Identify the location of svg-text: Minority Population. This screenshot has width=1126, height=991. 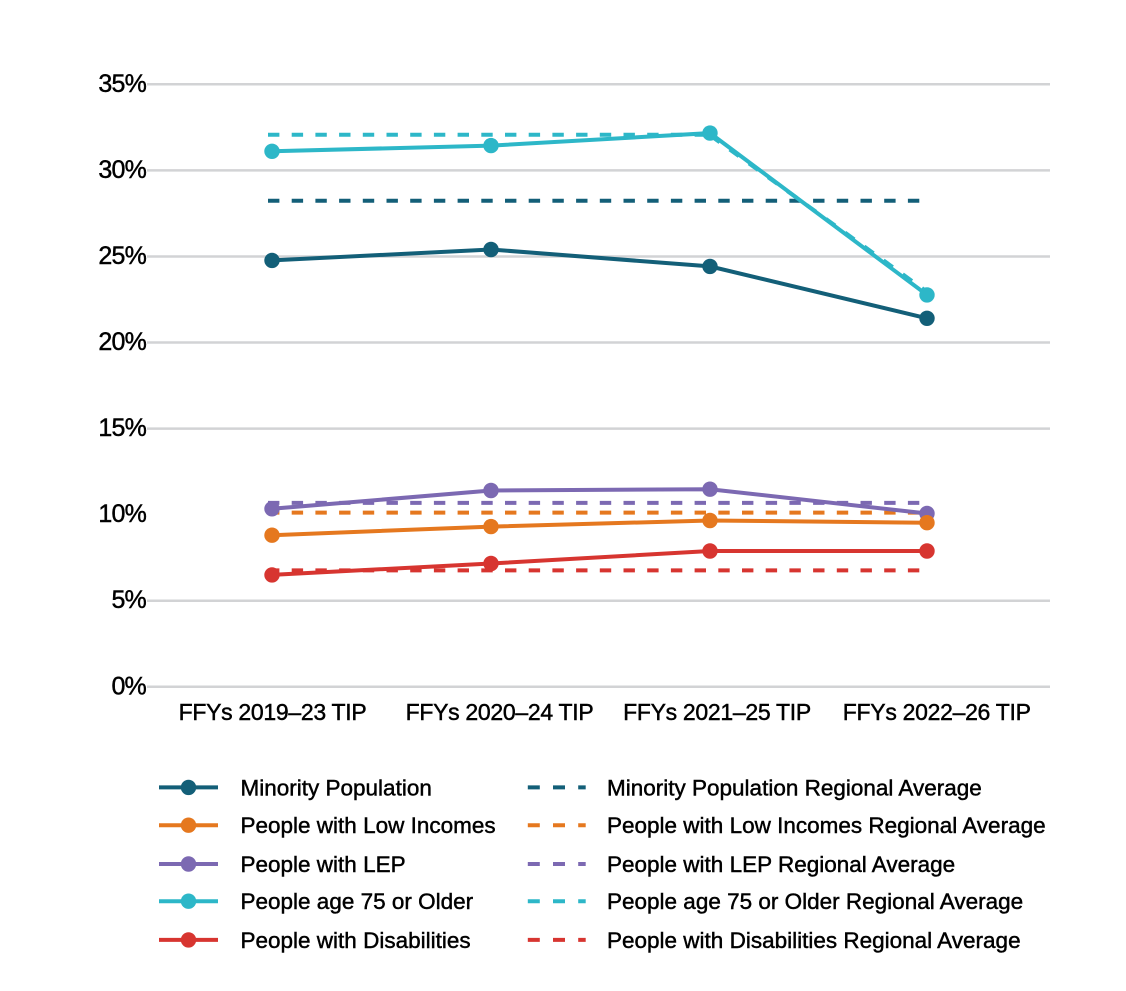
(336, 787).